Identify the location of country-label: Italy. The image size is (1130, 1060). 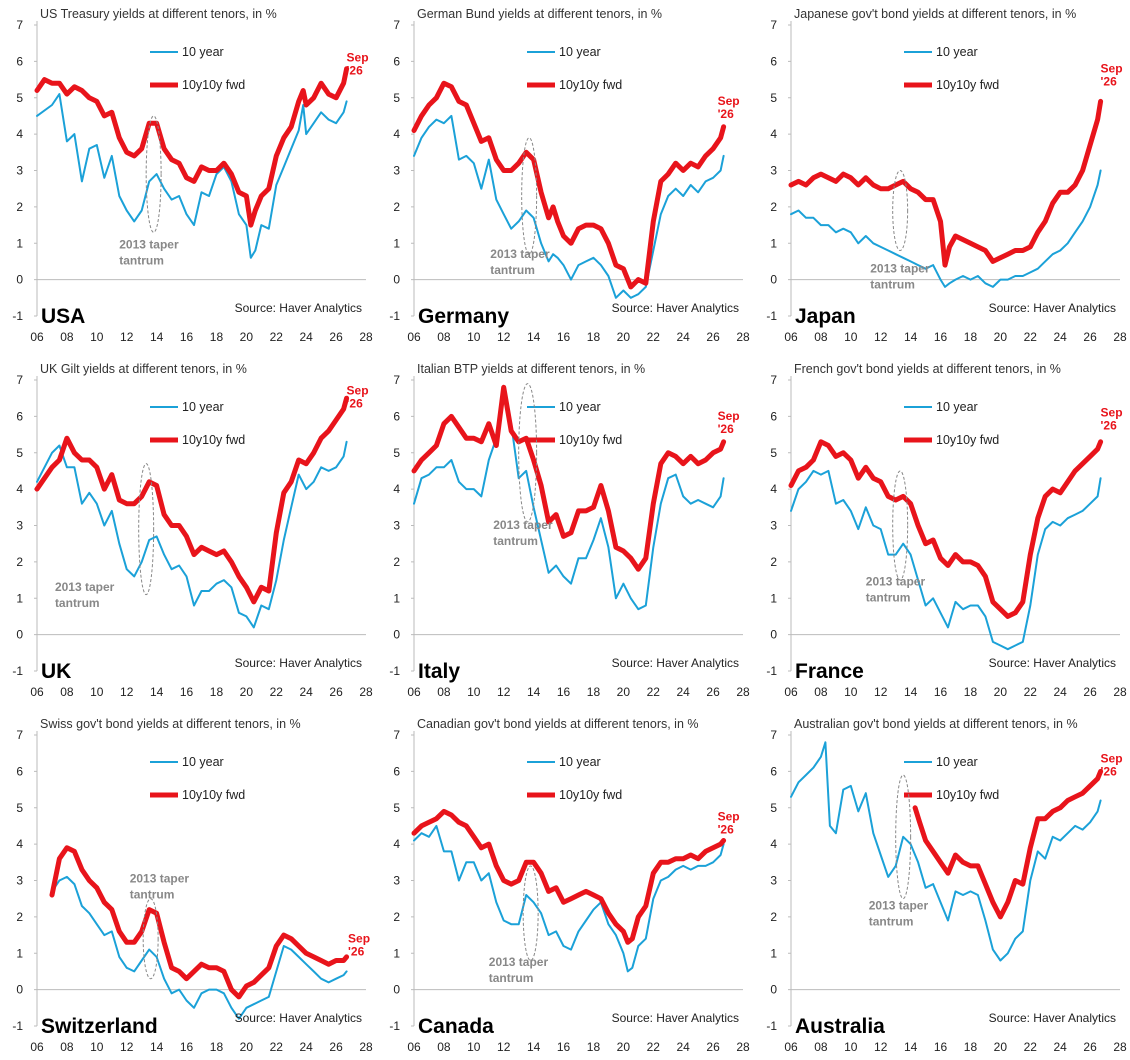
(439, 671).